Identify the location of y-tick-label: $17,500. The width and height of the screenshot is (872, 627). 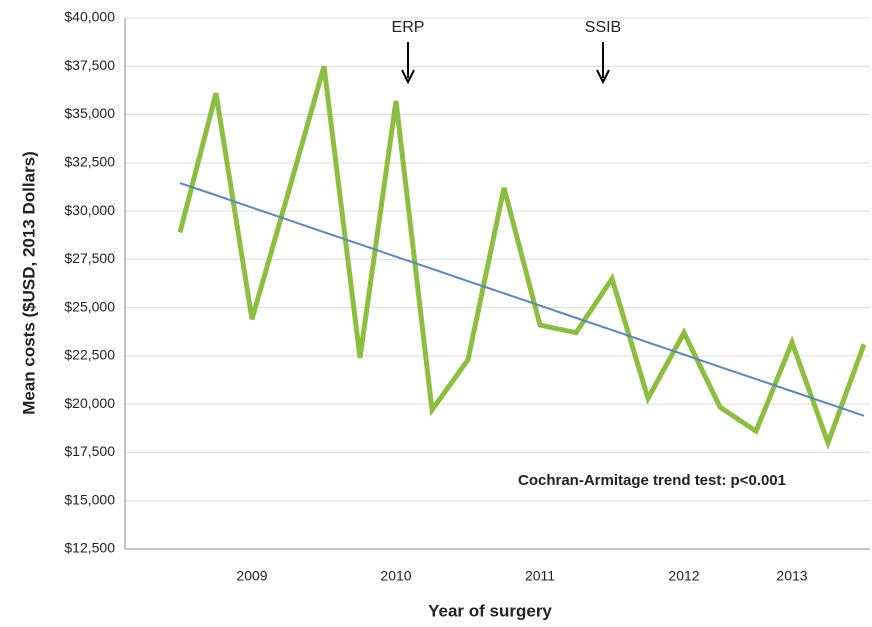
(89, 451).